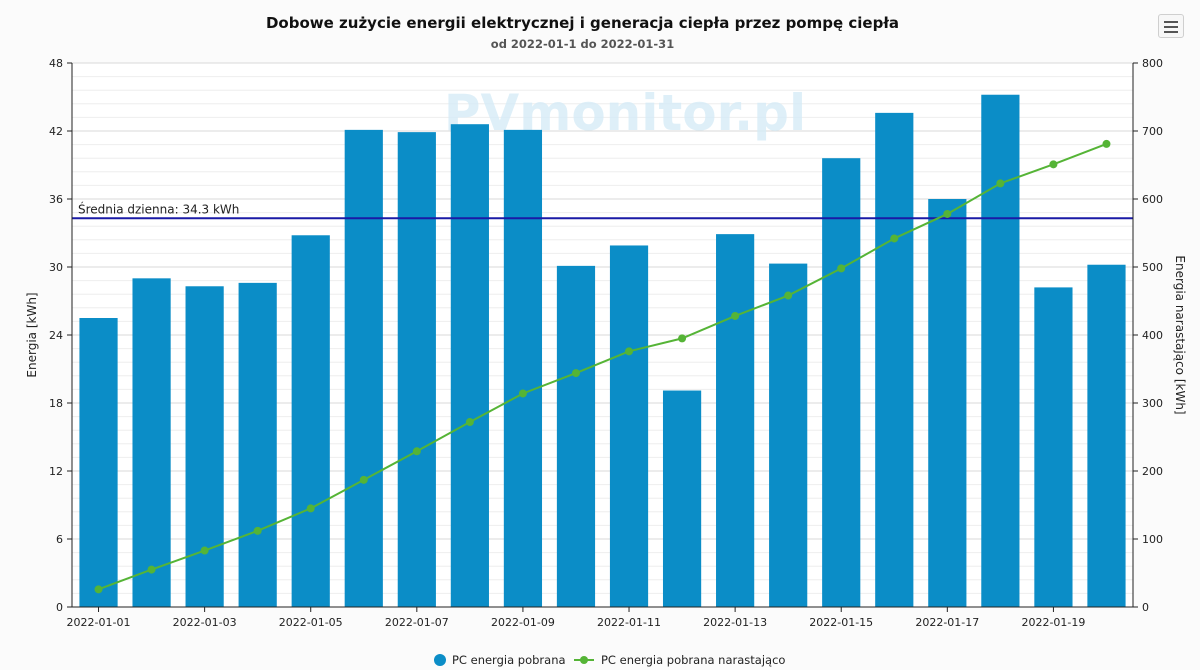 This screenshot has height=670, width=1200. Describe the element at coordinates (440, 660) in the screenshot. I see `legend-marker-bar` at that location.